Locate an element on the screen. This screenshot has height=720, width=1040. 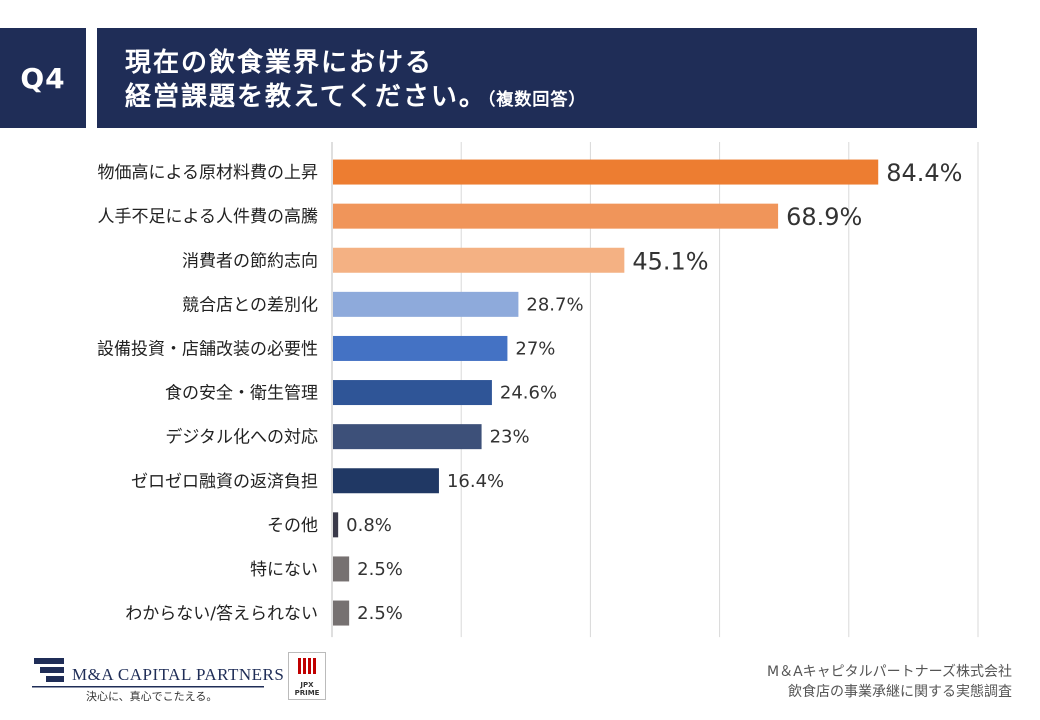
question-label: Q4 is located at coordinates (43, 78).